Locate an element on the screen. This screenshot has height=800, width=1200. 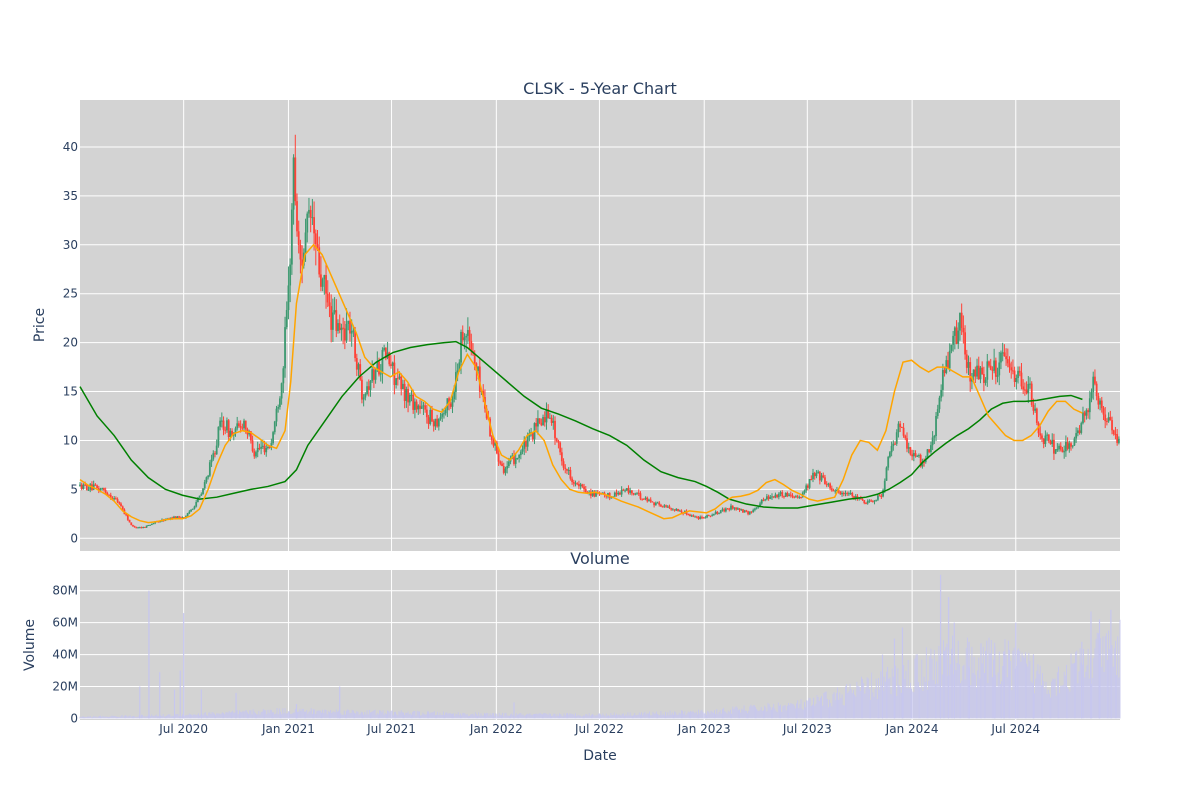
price-y-tick-label: 20 is located at coordinates (70, 343).